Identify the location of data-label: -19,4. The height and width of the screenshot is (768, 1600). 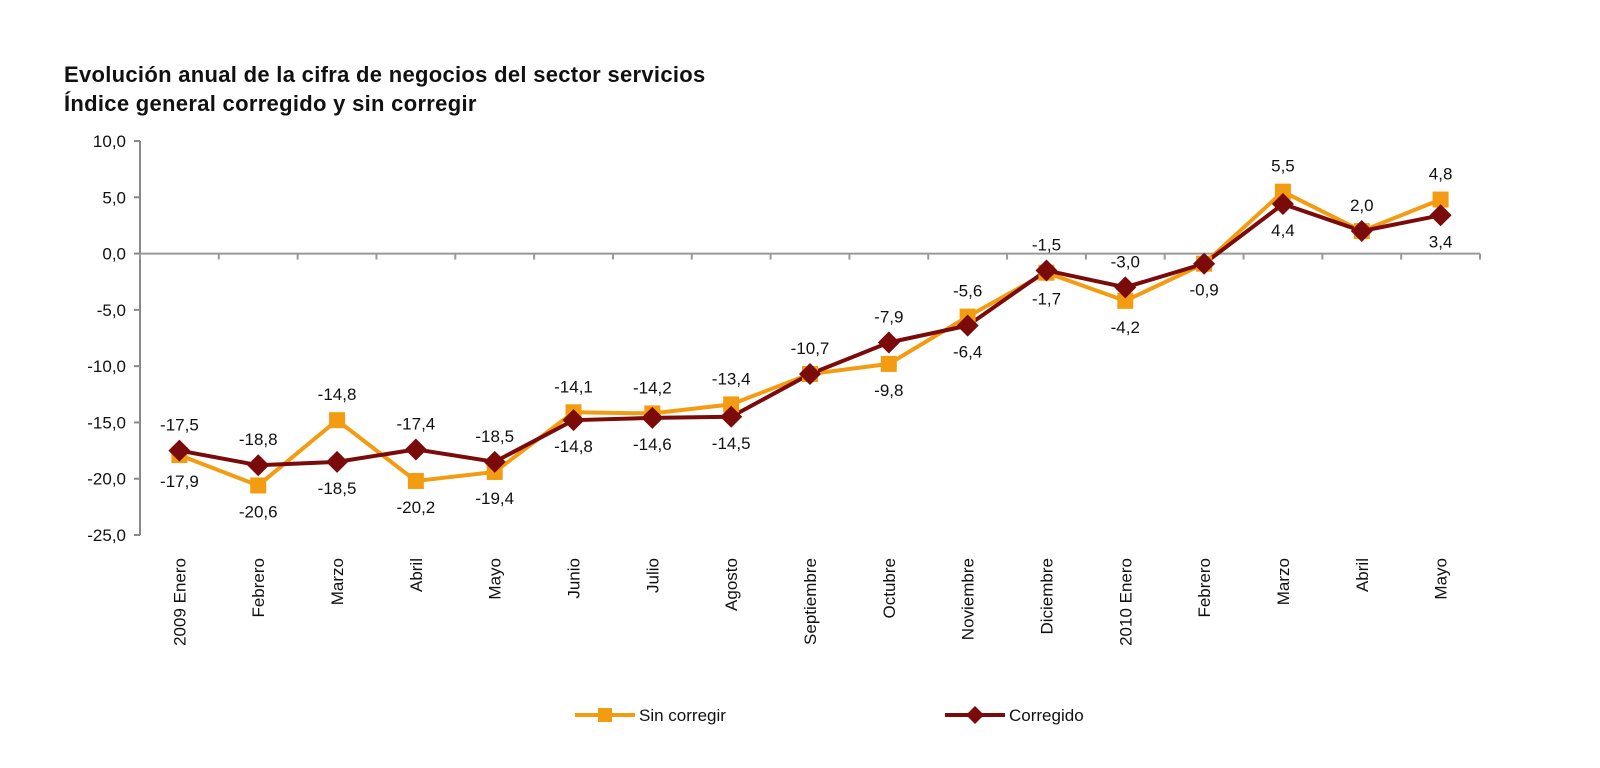
(494, 498).